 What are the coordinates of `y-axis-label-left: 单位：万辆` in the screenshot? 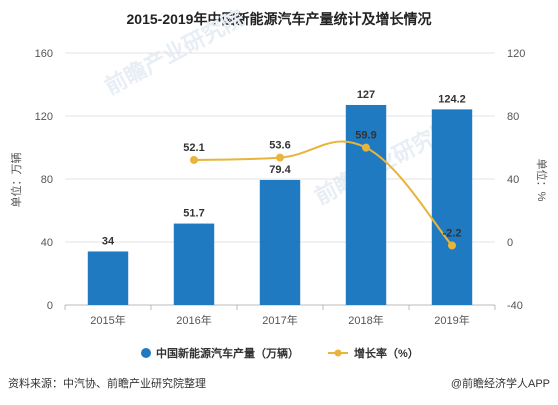 It's located at (16, 180).